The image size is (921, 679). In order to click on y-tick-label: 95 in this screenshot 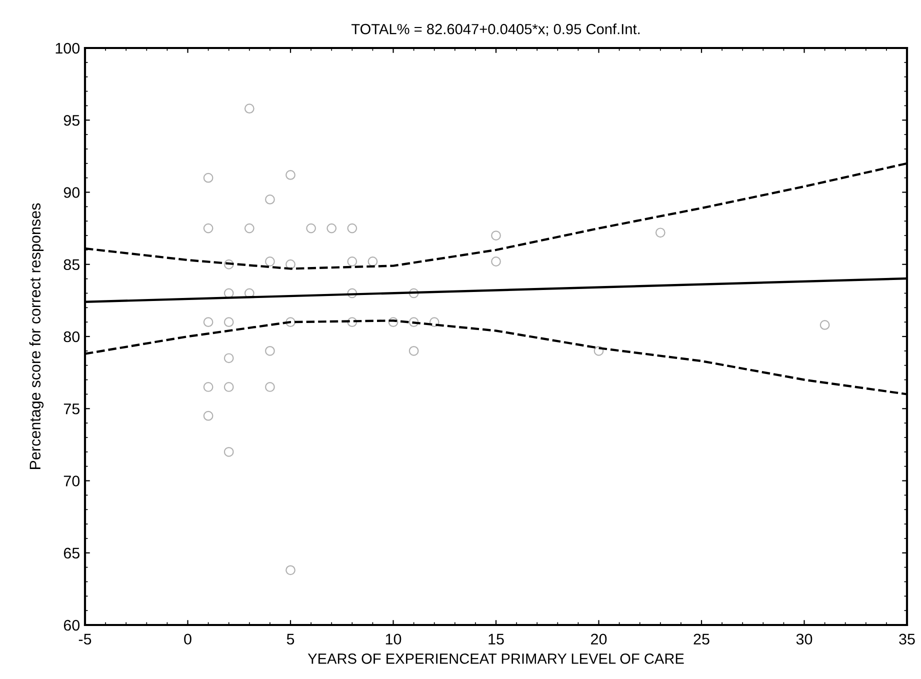, I will do `click(72, 120)`.